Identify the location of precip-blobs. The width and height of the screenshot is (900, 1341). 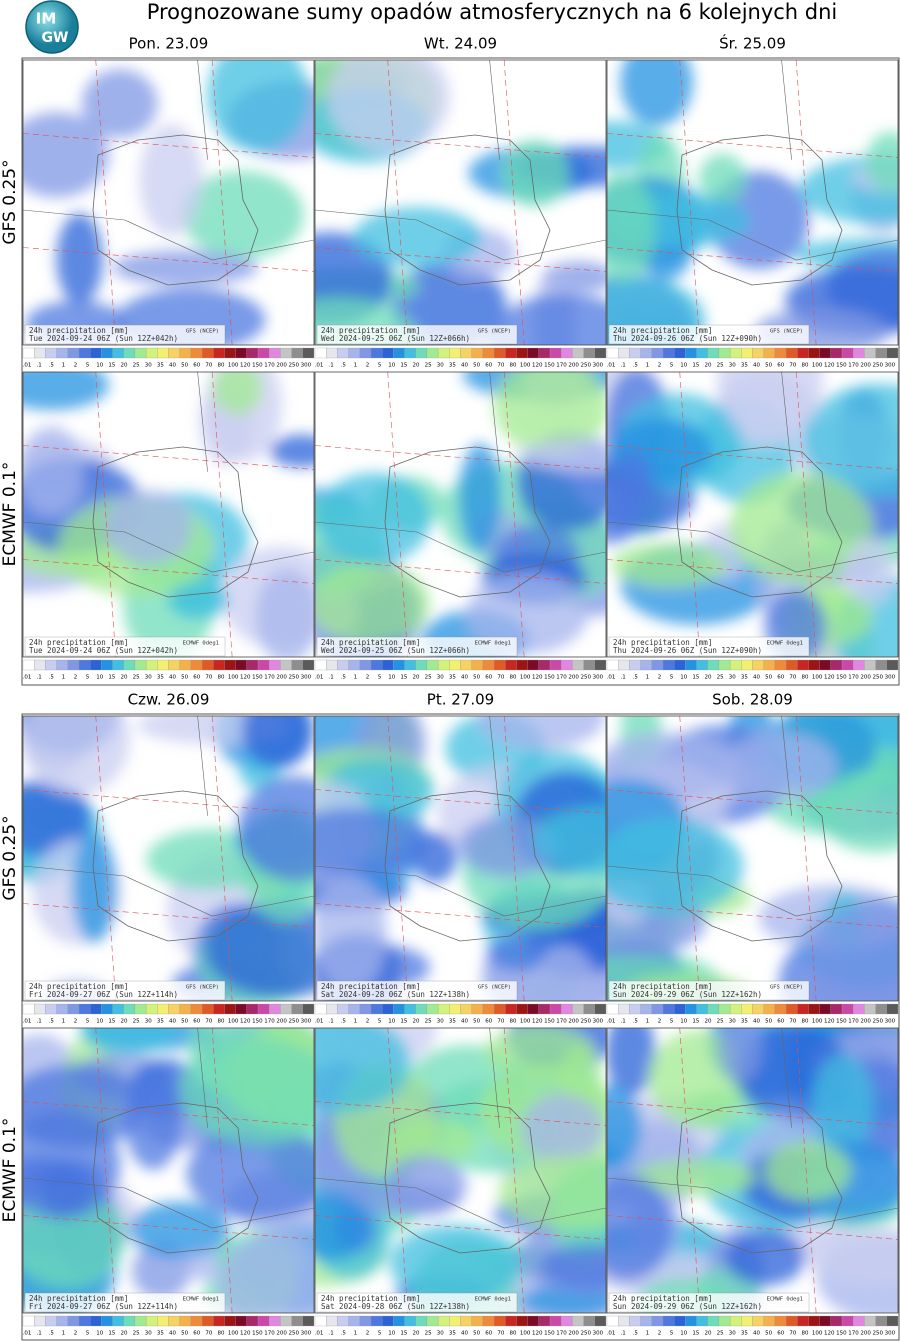
(460, 1170).